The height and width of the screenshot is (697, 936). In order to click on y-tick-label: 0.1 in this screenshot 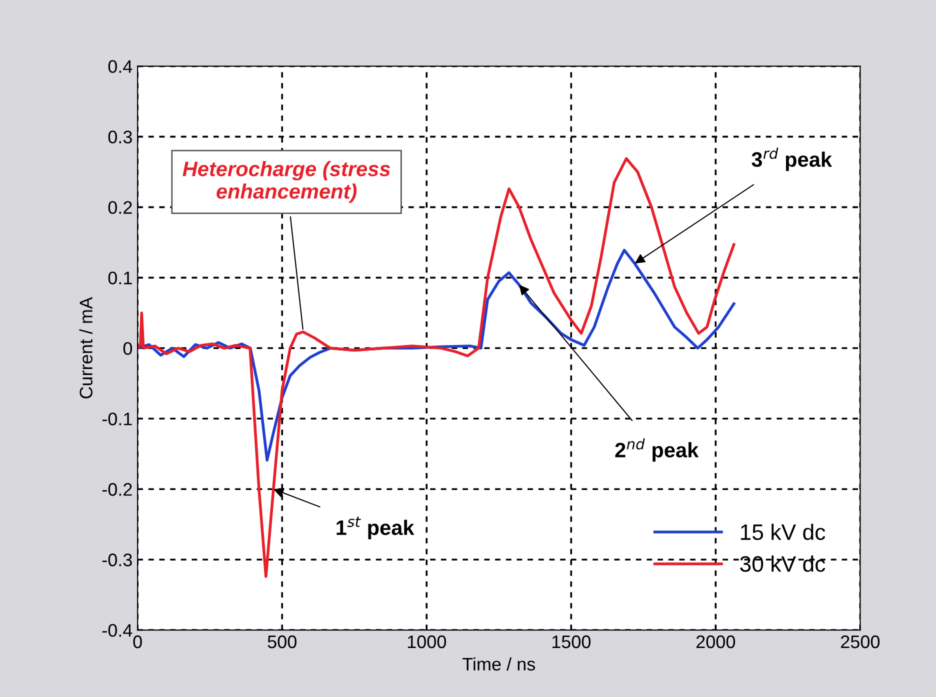, I will do `click(120, 278)`.